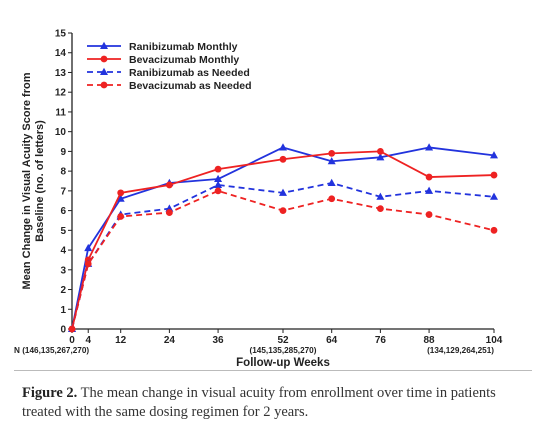 Image resolution: width=546 pixels, height=445 pixels. I want to click on y-tick-label: 14, so click(61, 53).